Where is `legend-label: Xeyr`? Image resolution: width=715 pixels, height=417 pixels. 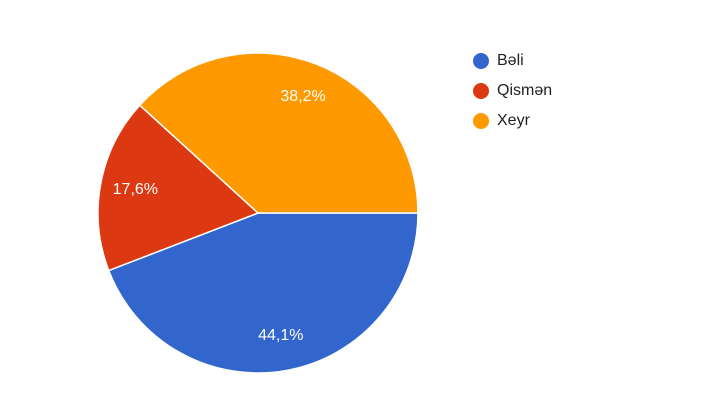
legend-label: Xeyr is located at coordinates (514, 120).